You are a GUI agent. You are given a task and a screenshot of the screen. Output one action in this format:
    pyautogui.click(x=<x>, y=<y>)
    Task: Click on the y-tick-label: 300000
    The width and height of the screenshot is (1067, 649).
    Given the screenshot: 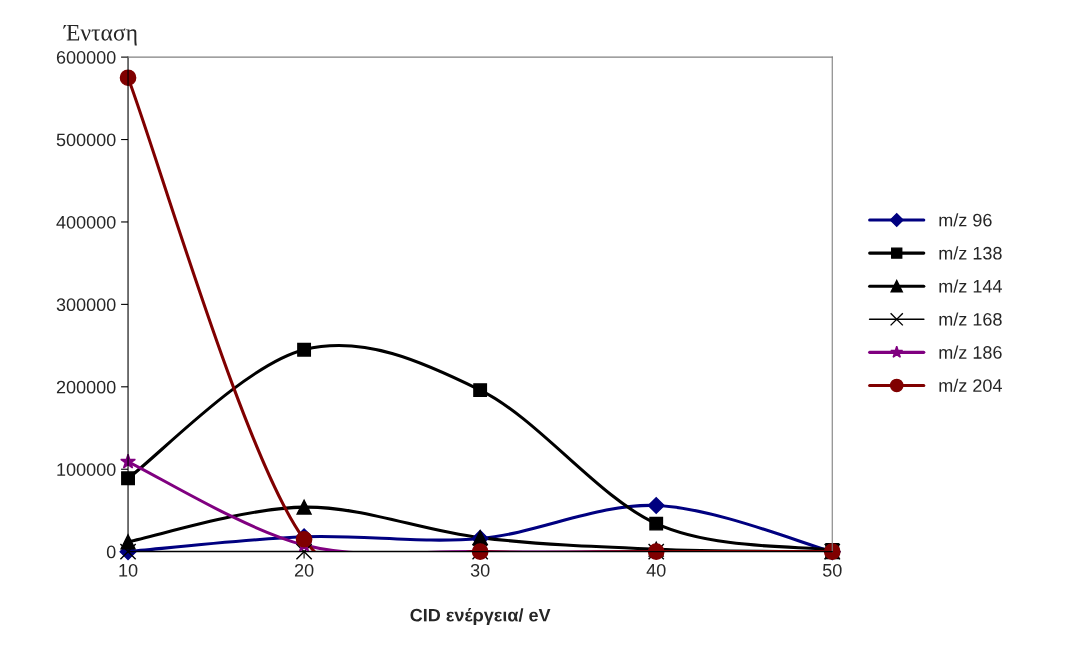 What is the action you would take?
    pyautogui.click(x=86, y=305)
    